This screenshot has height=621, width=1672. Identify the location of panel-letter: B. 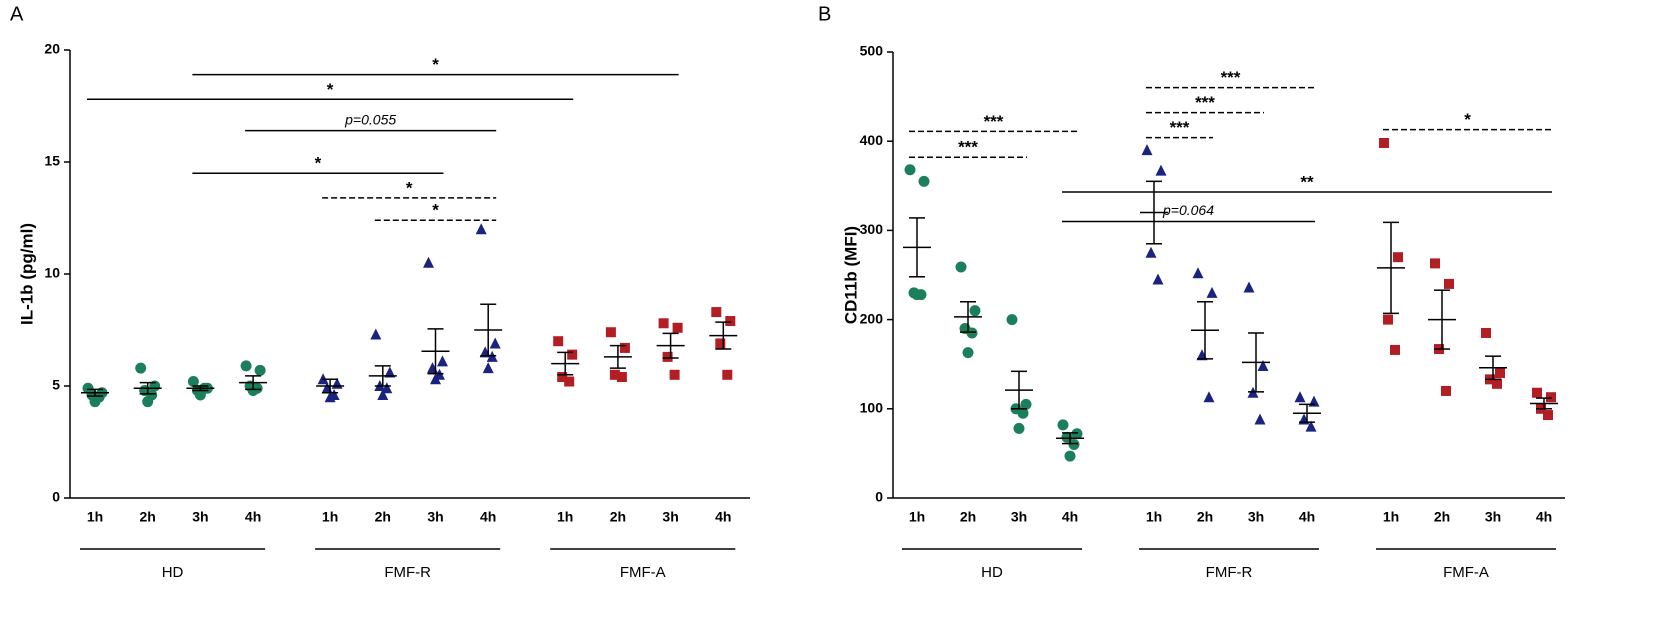
(824, 14).